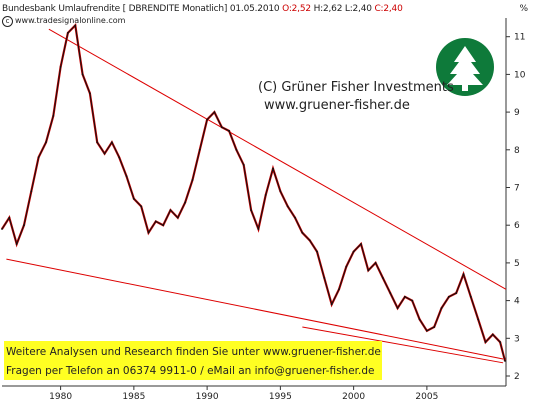  Describe the element at coordinates (70, 20) in the screenshot. I see `source-text: www.tradesignalonline.com` at that location.